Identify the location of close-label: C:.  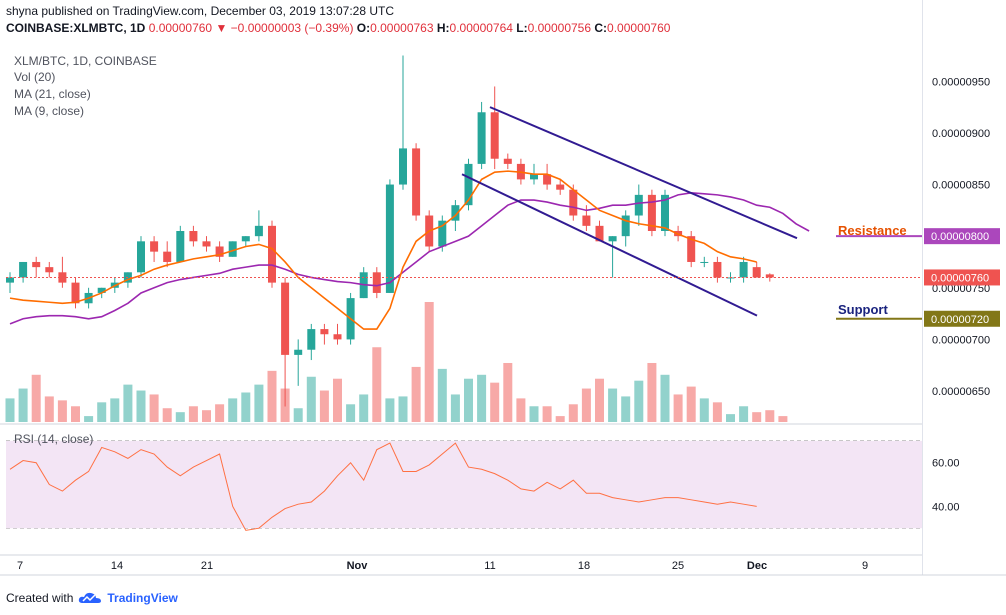
(601, 28).